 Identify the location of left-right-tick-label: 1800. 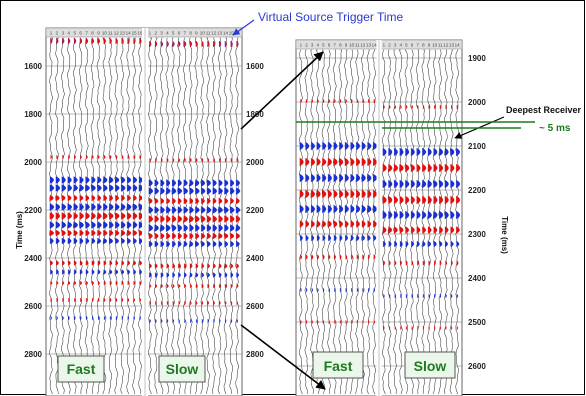
(255, 114).